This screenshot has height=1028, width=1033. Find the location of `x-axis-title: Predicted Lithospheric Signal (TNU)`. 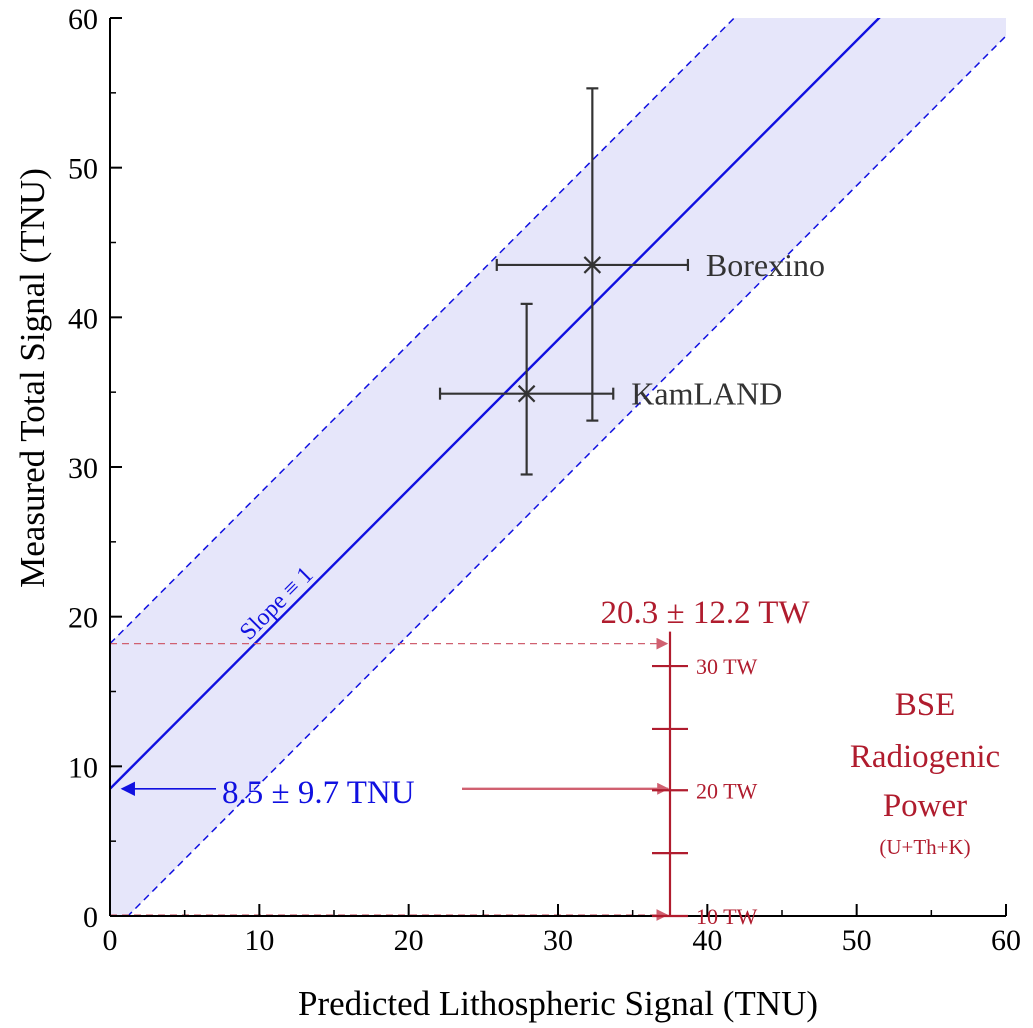

x-axis-title: Predicted Lithospheric Signal (TNU) is located at coordinates (558, 1003).